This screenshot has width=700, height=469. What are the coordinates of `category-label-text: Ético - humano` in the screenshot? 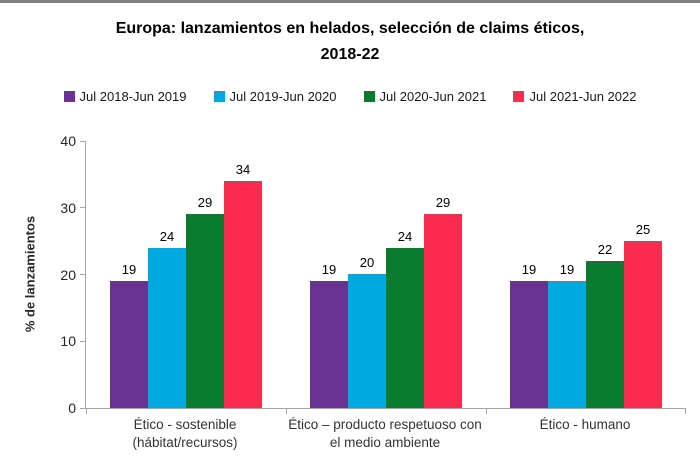 It's located at (585, 424).